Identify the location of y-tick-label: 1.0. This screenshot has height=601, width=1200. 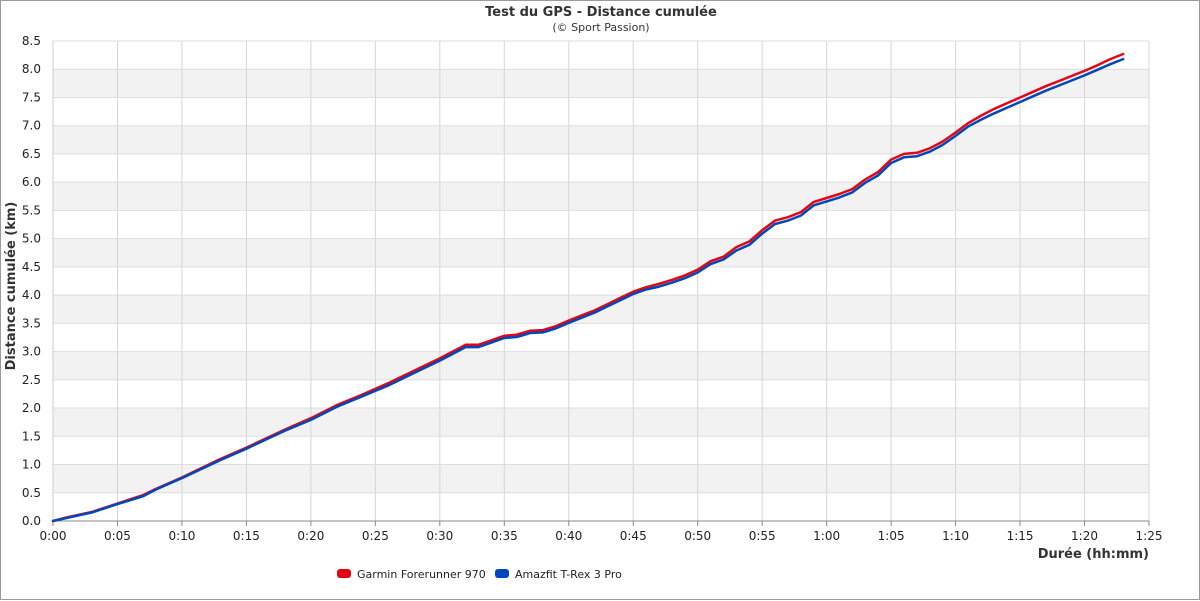
(31, 465).